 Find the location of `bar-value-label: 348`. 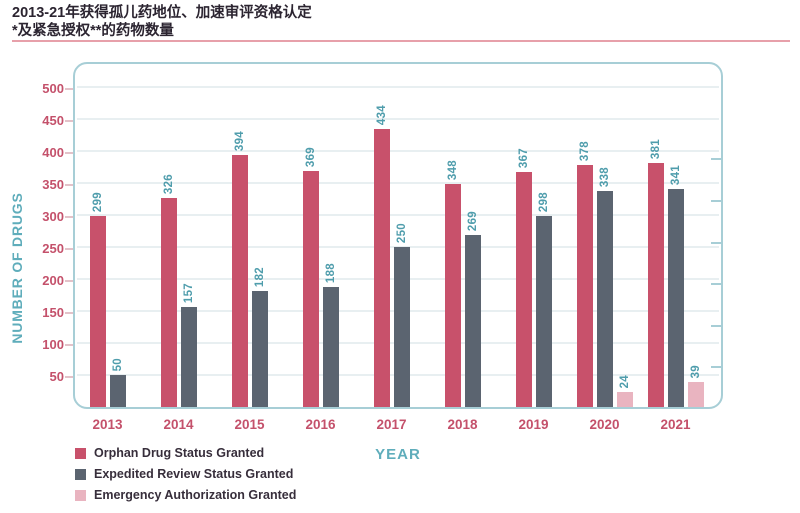

bar-value-label: 348 is located at coordinates (452, 169).